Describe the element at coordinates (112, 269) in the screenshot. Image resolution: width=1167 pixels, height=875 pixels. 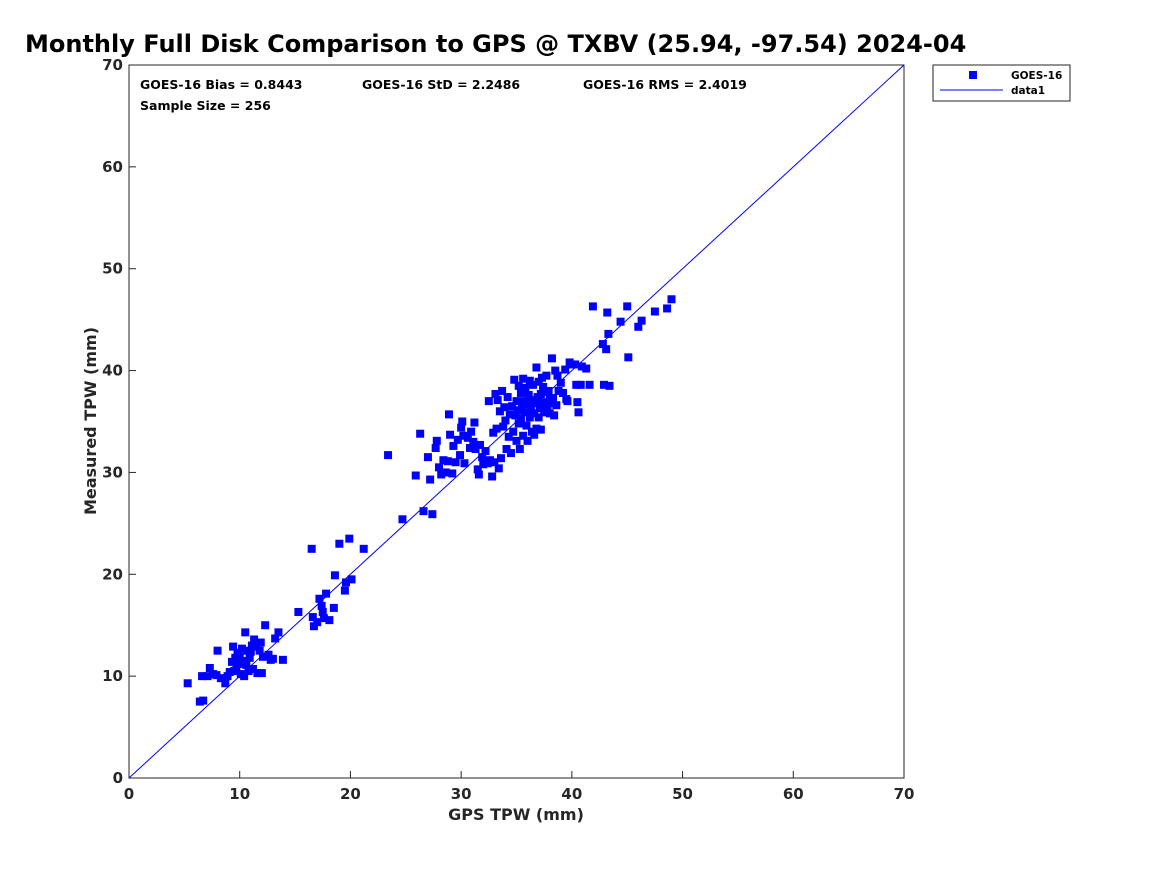
I see `y-tick-label: 50` at that location.